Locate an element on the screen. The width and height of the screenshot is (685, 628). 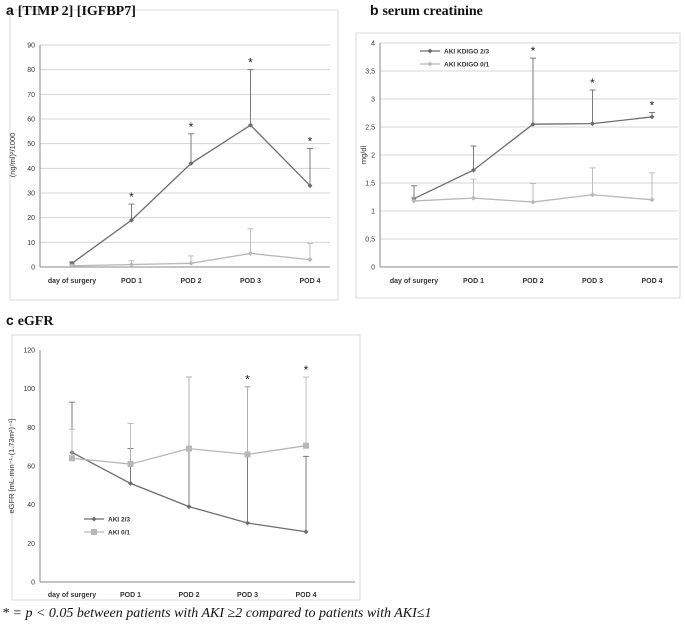
chart-title: a [TIMP 2] [IGFBP7] is located at coordinates (71, 10).